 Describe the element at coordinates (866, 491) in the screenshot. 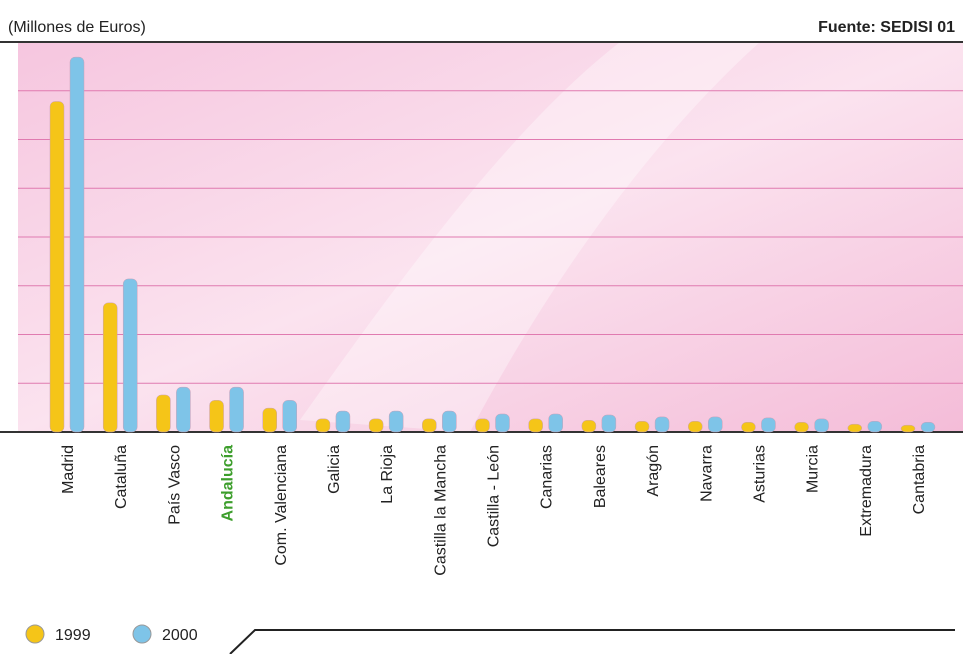

I see `x-tick-label: Extremadura` at that location.